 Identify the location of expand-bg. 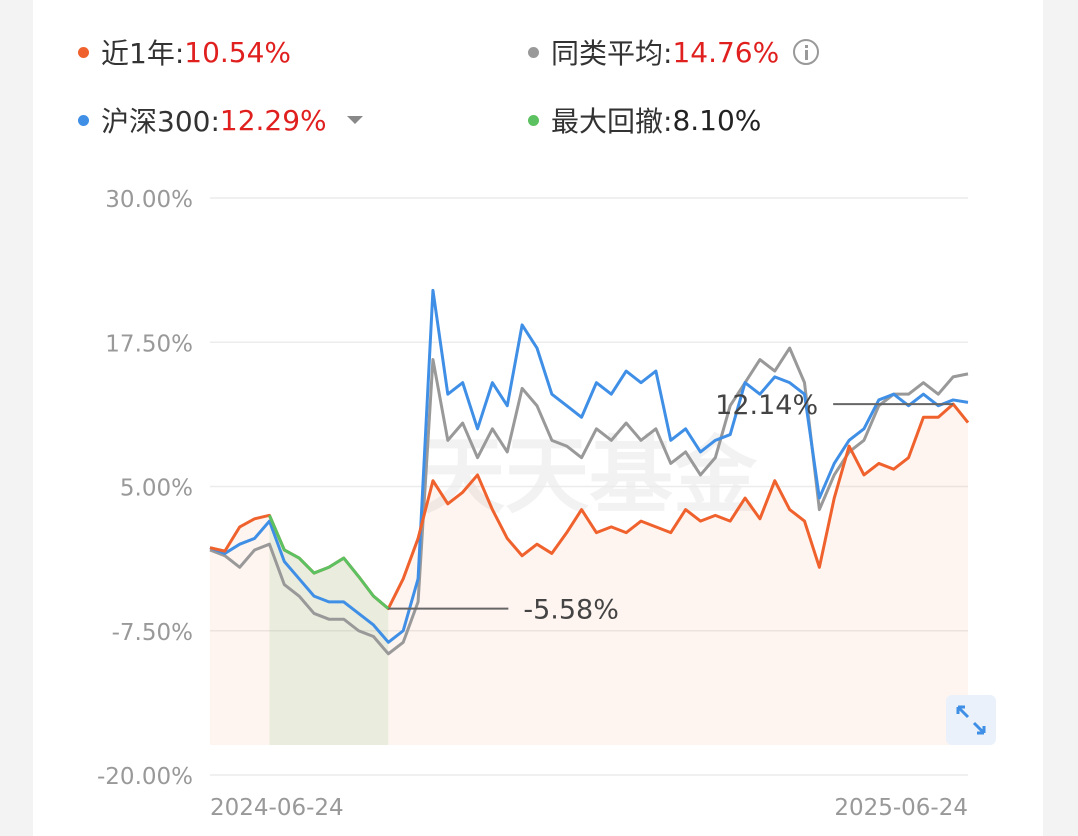
(971, 720).